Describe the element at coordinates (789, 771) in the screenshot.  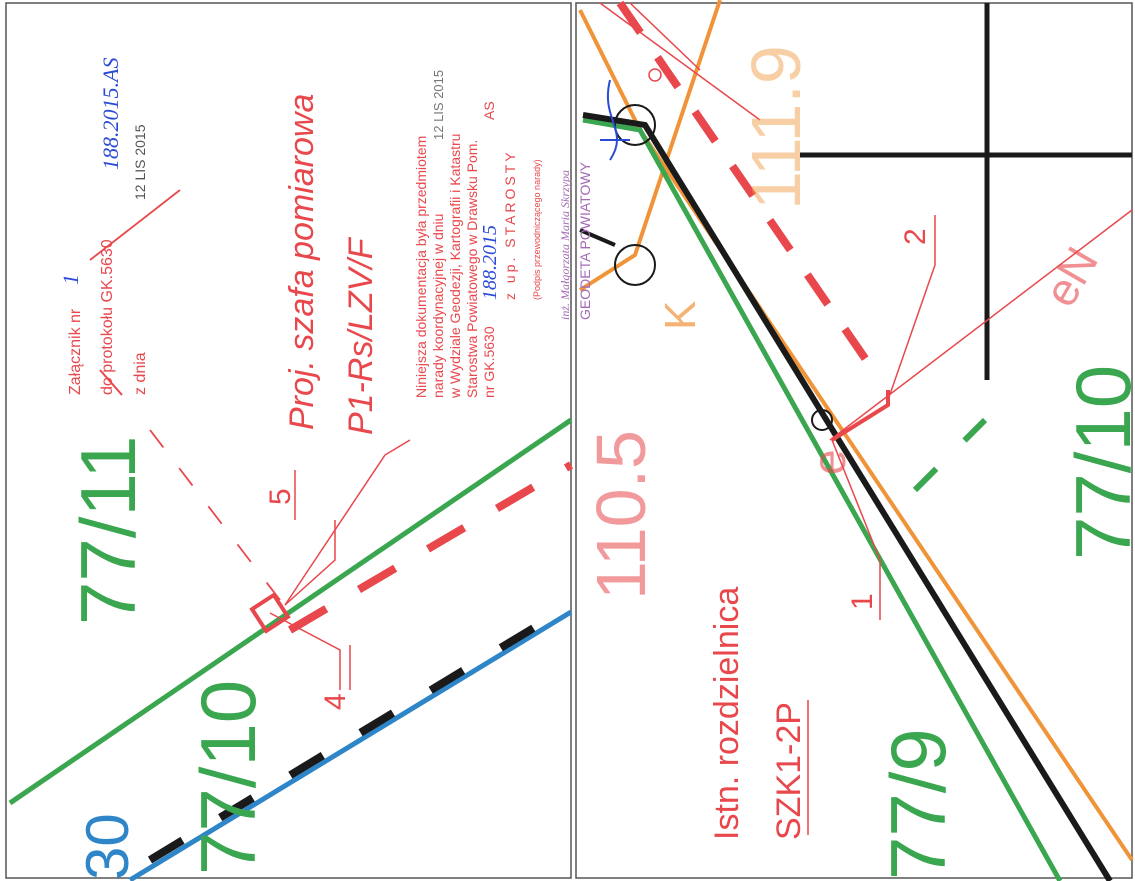
I see `existing-cabinet-code: SZK1-2P` at that location.